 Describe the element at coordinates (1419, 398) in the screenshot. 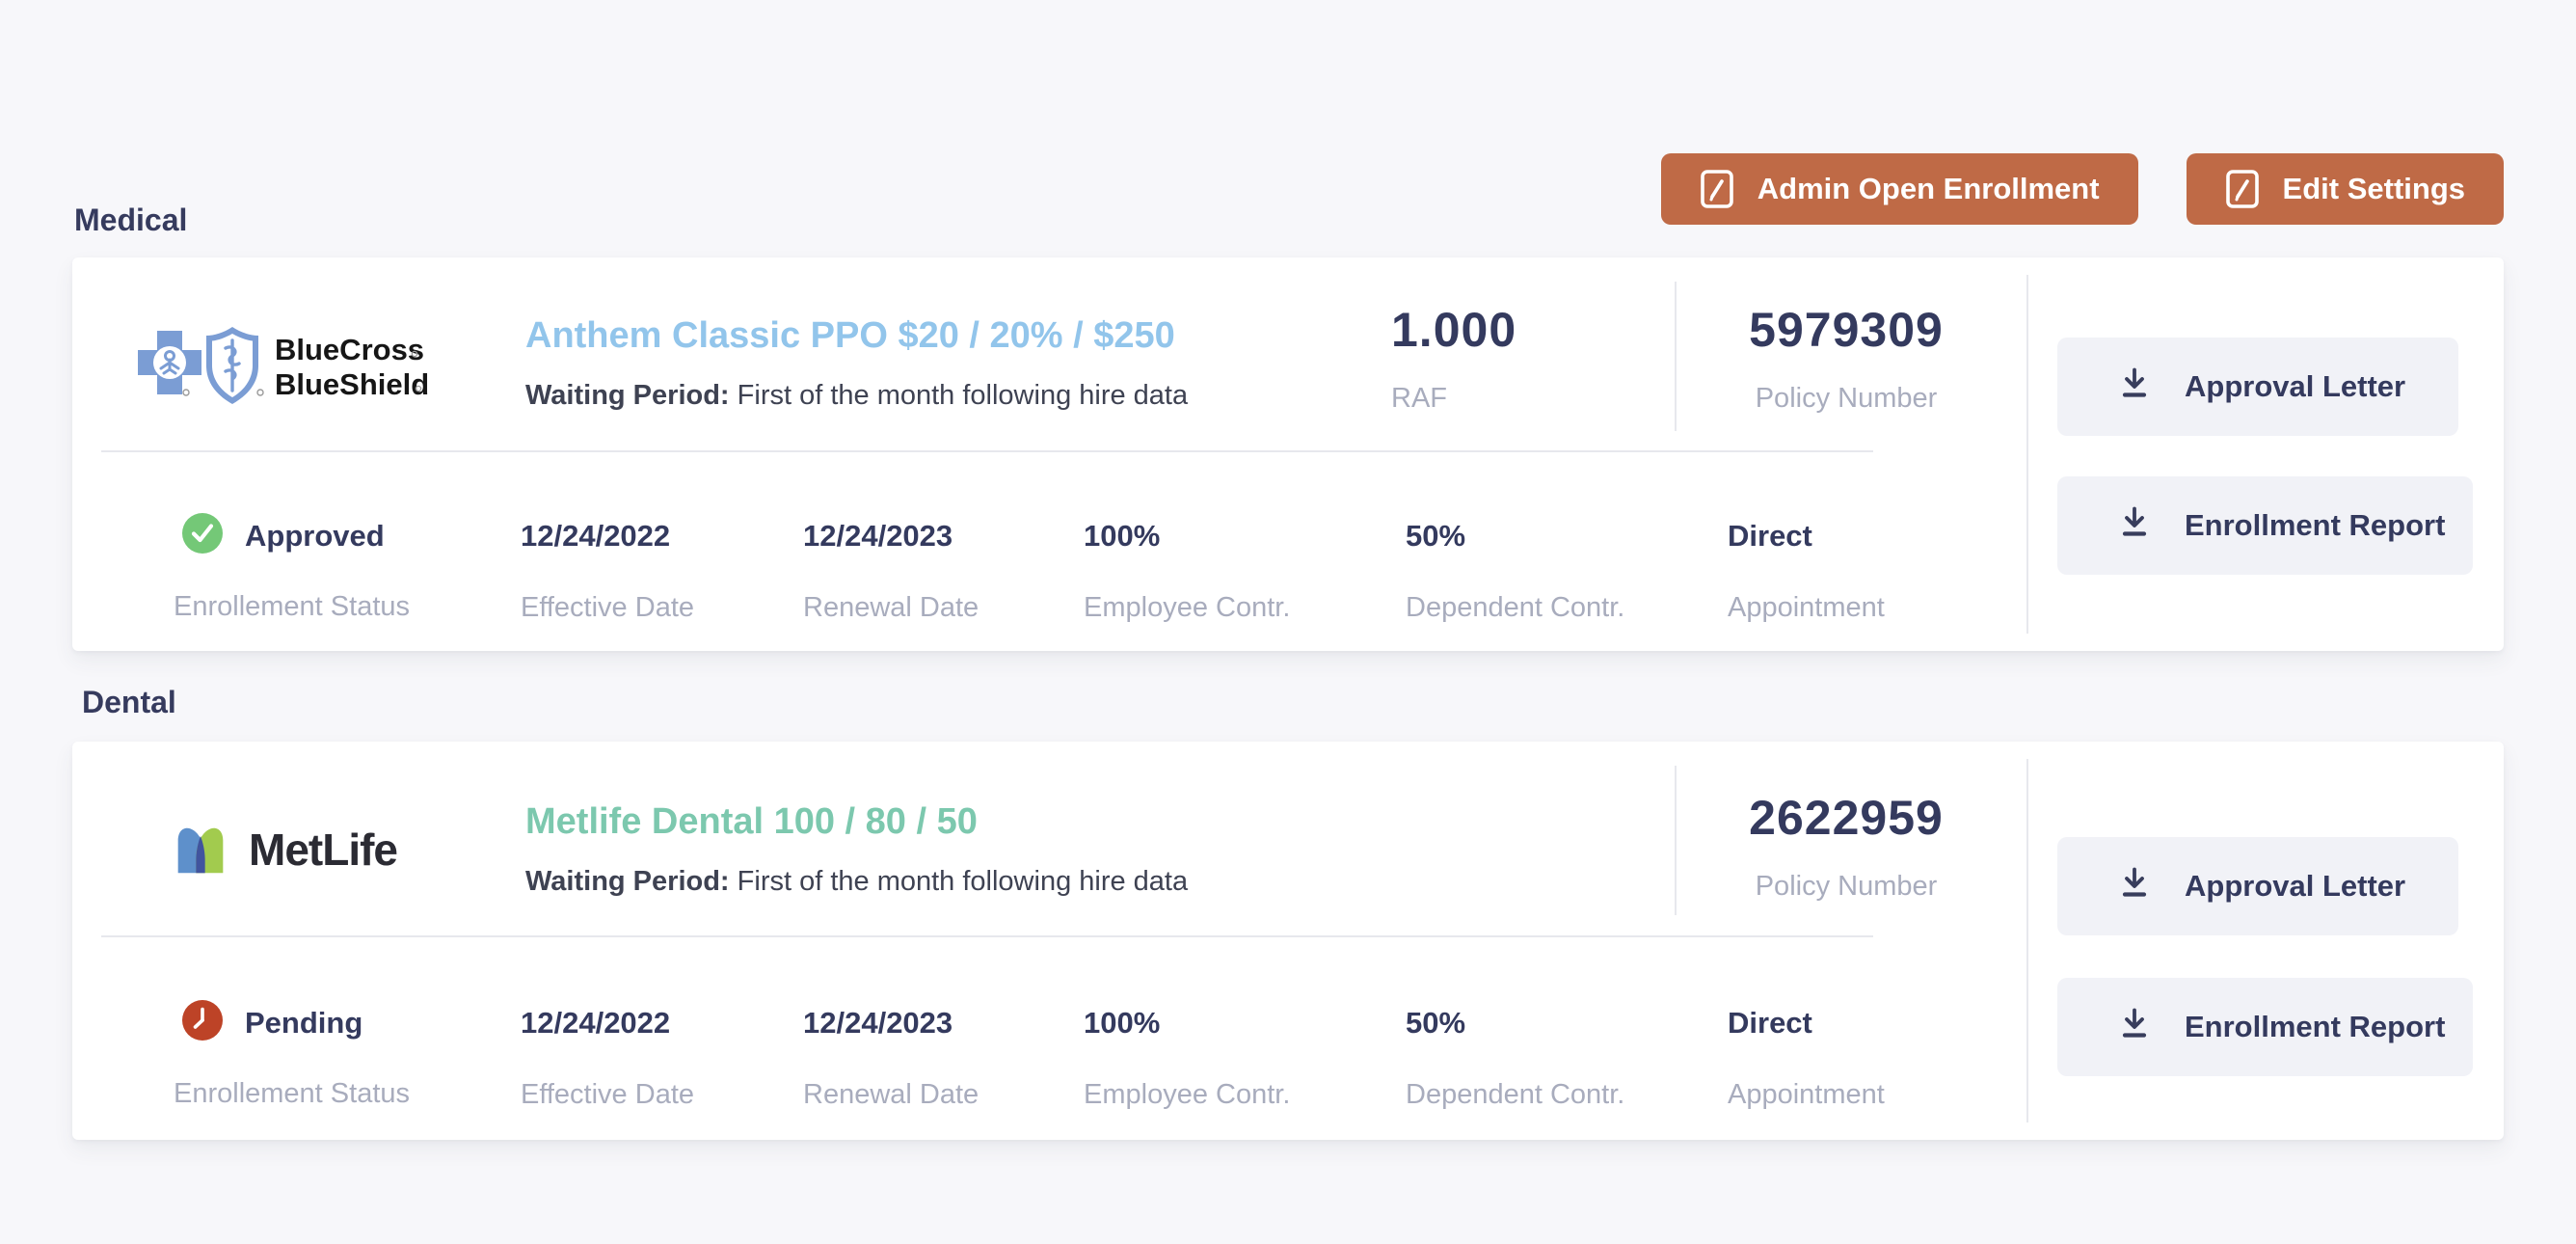

I see `raf-label: RAF` at that location.